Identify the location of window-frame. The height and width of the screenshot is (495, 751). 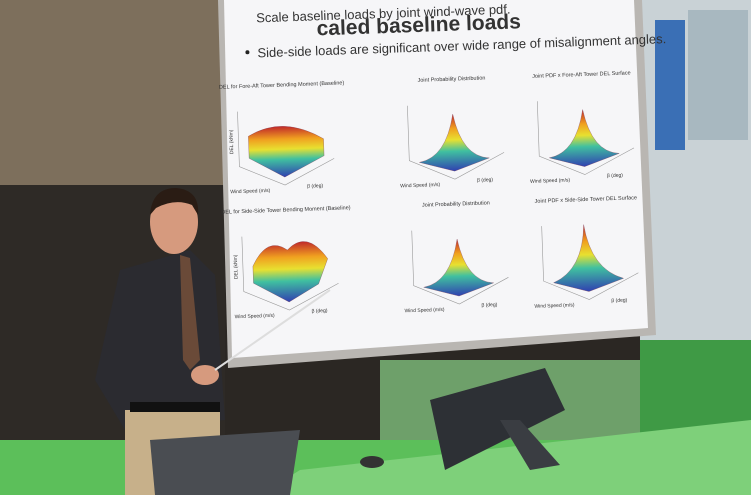
(670, 85).